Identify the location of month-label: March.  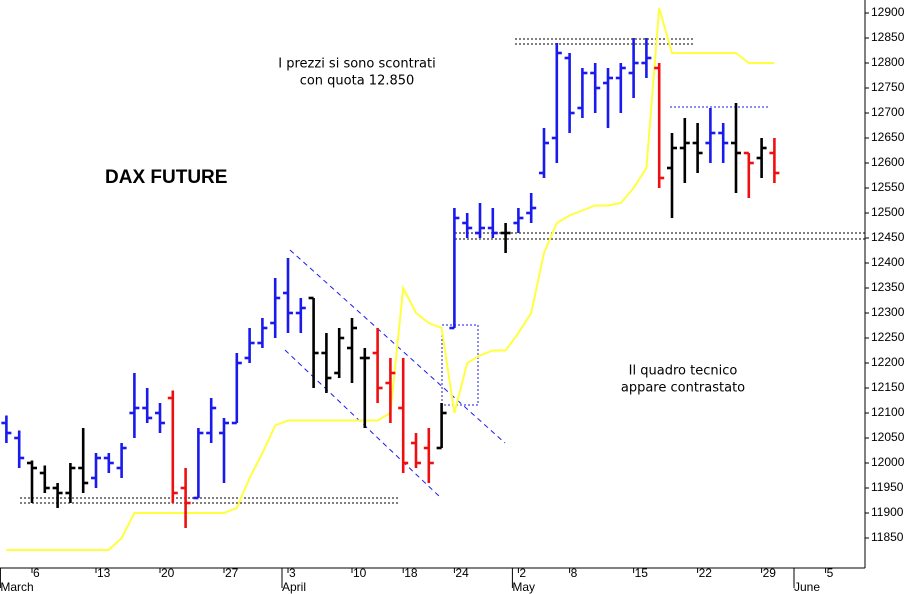
(16, 587).